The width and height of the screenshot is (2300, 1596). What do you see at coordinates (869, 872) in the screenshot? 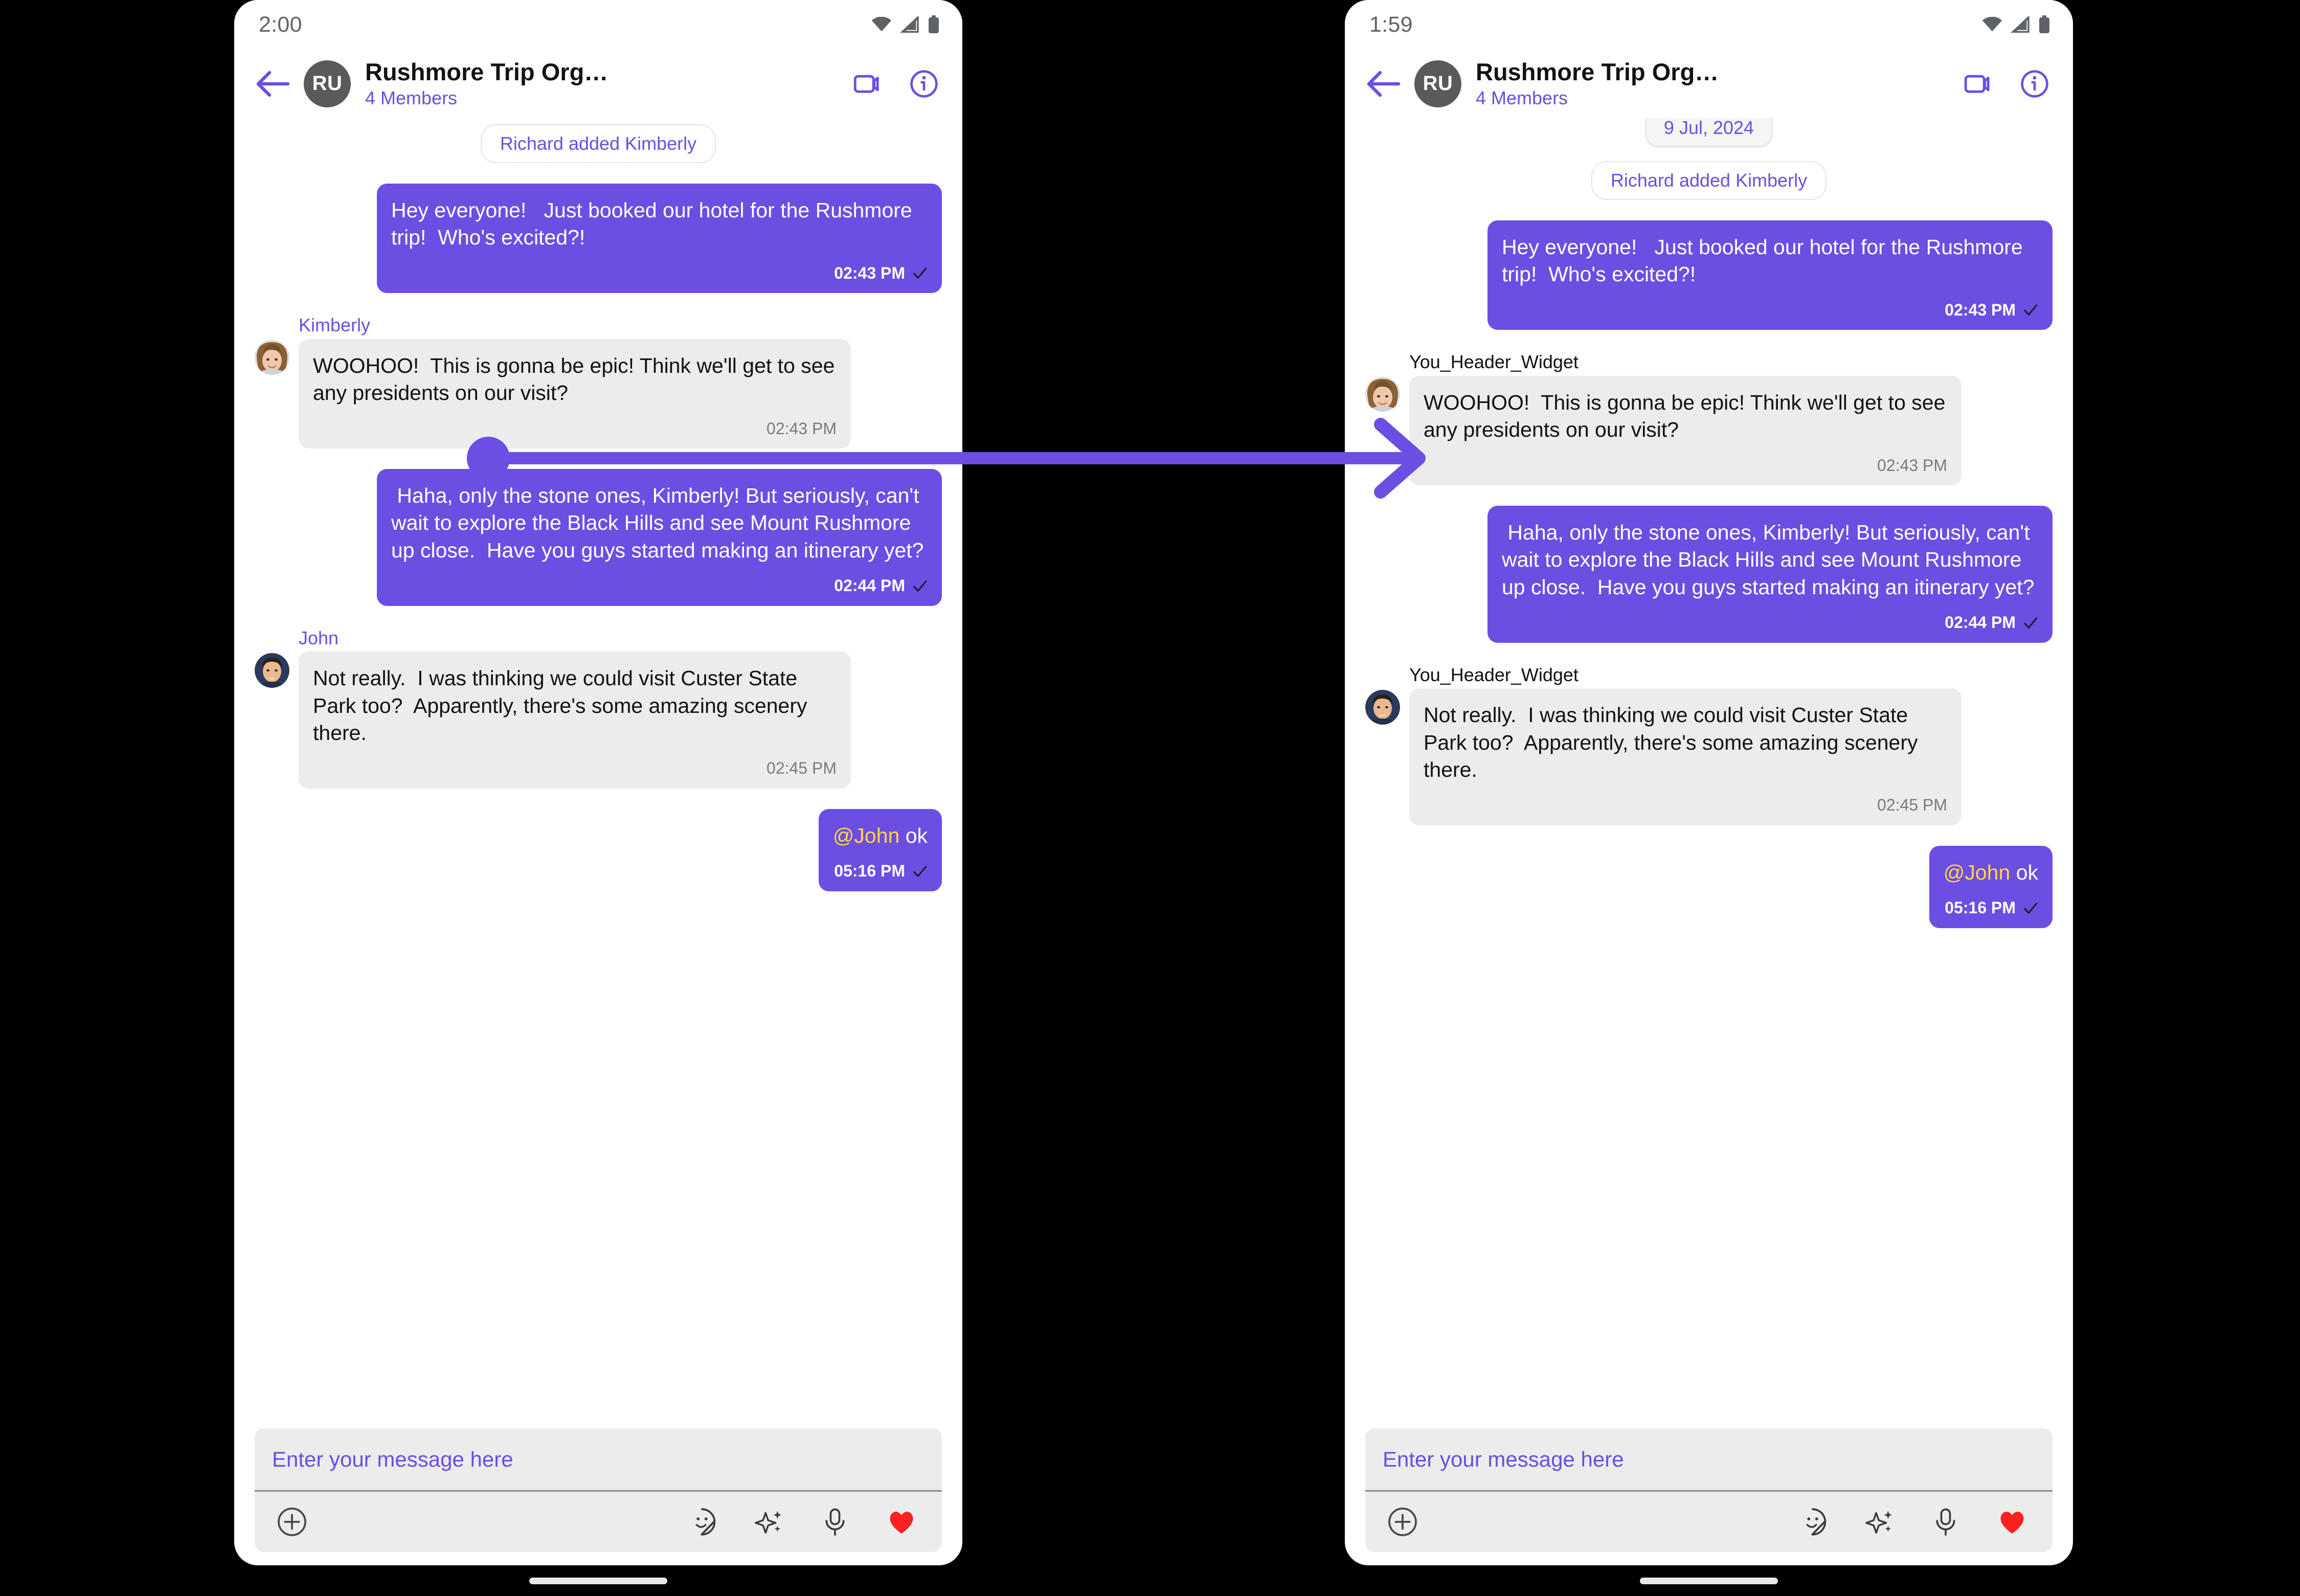
I see `message-time: 05:16 PM` at bounding box center [869, 872].